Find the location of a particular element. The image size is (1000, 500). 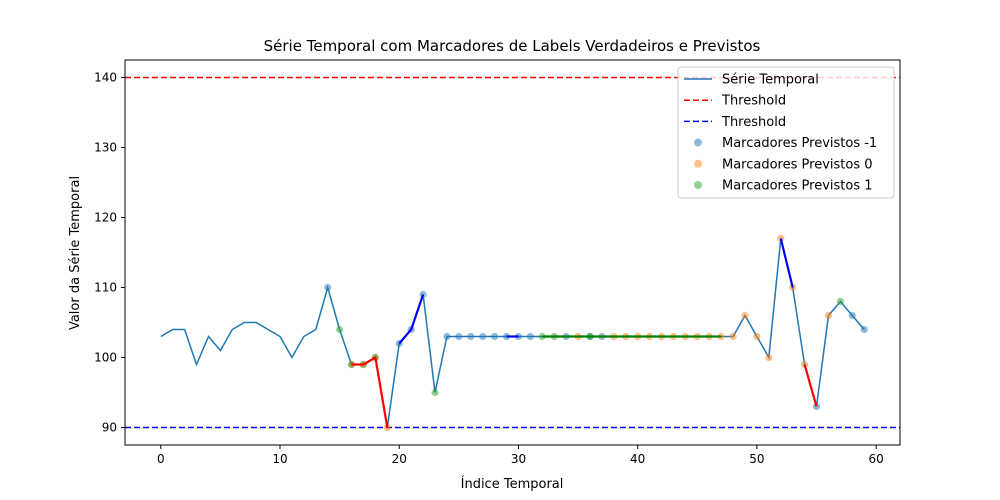

x-tick-label-40: 40 is located at coordinates (637, 459).